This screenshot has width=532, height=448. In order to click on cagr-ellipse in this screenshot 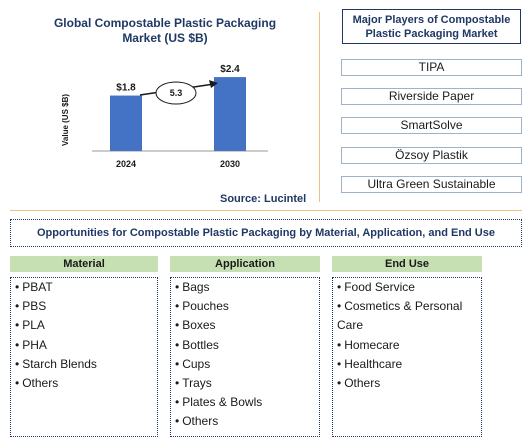, I will do `click(176, 93)`.